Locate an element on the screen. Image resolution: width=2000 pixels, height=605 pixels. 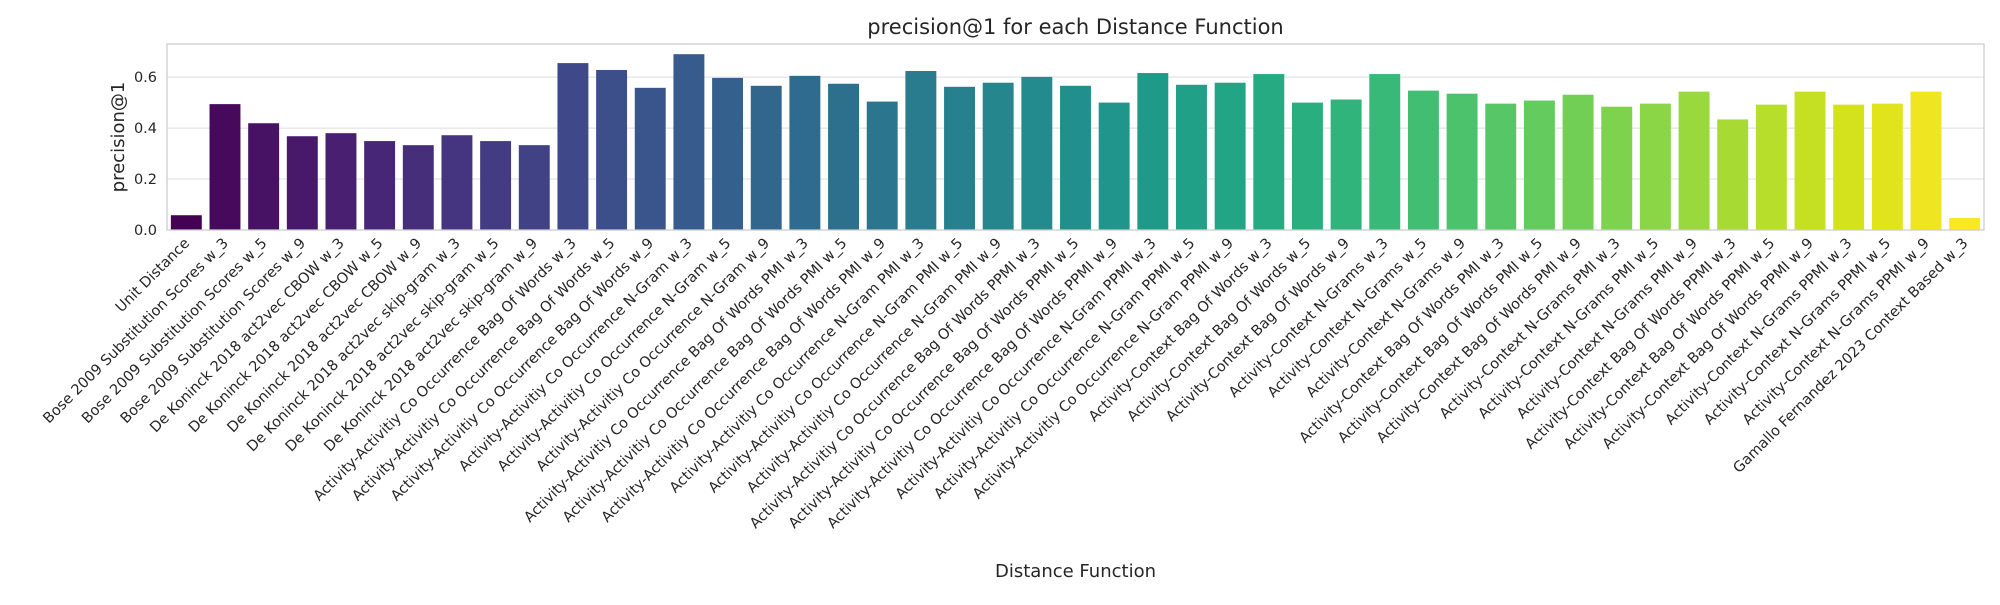
y-tick-labels: 0.0 0.2 0.4 0.6 is located at coordinates (145, 154).